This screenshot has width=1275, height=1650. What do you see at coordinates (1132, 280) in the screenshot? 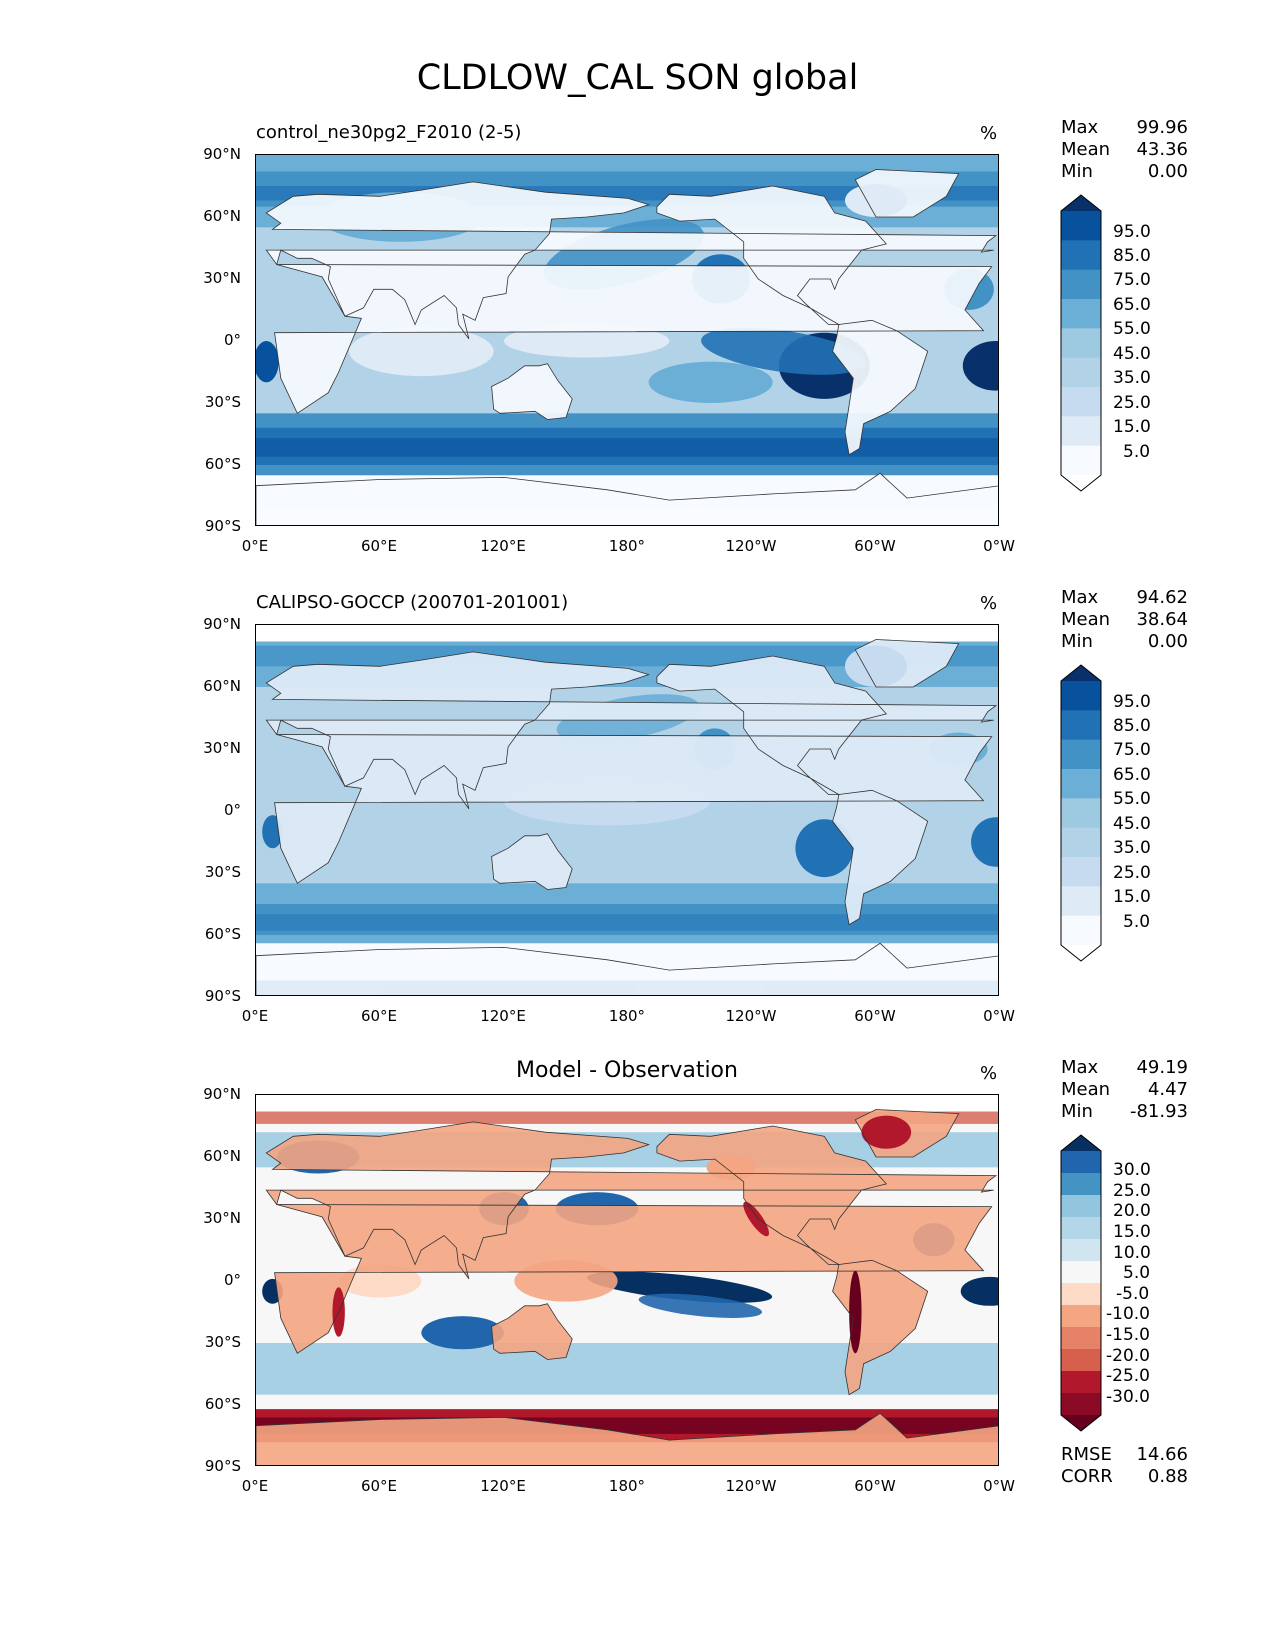
I see `colorbar-tick-label: 75.0` at bounding box center [1132, 280].